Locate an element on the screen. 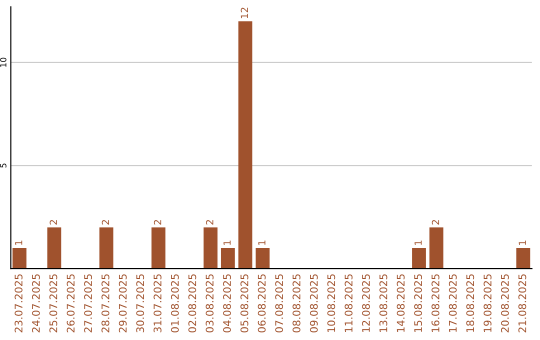 Image resolution: width=540 pixels, height=340 pixels. x-tick-label: 28.07.2025 is located at coordinates (105, 303).